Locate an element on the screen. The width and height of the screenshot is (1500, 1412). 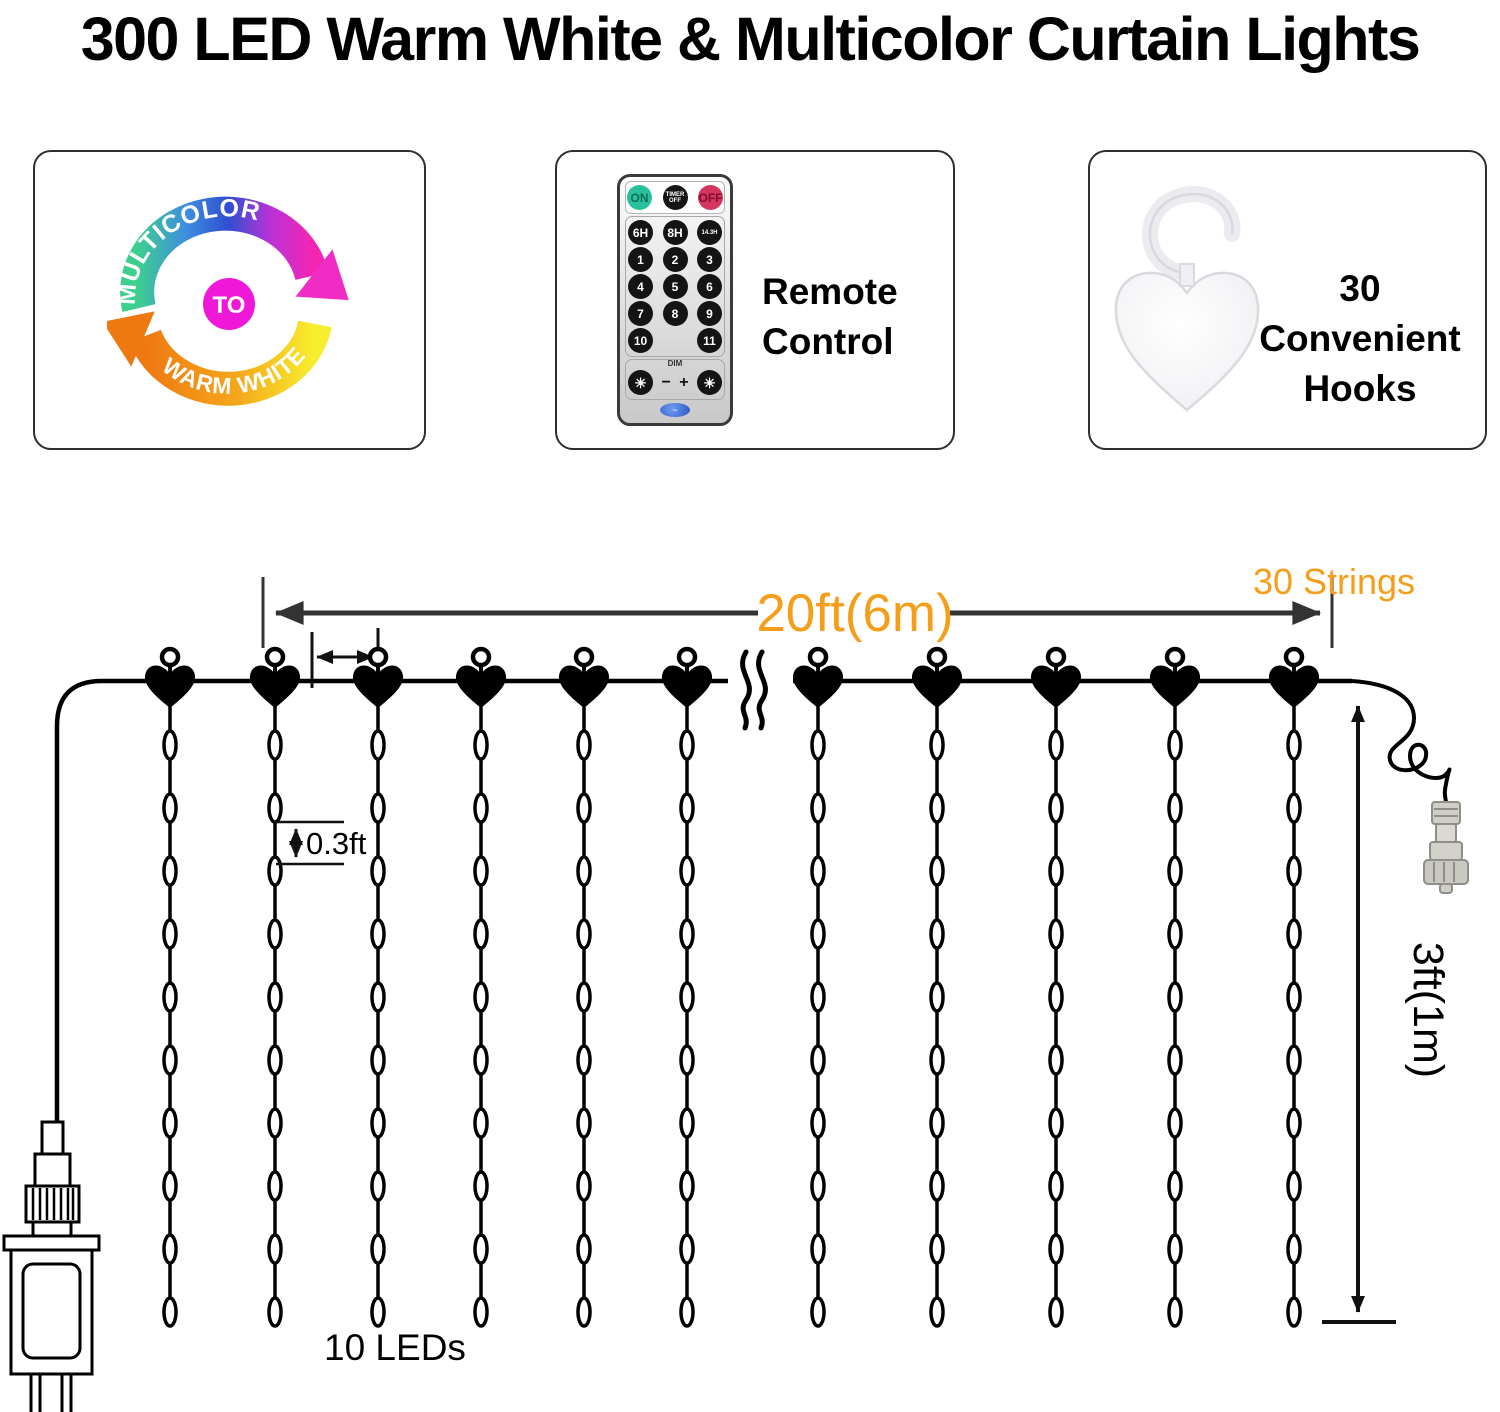
remote-button-6: 6 is located at coordinates (709, 286).